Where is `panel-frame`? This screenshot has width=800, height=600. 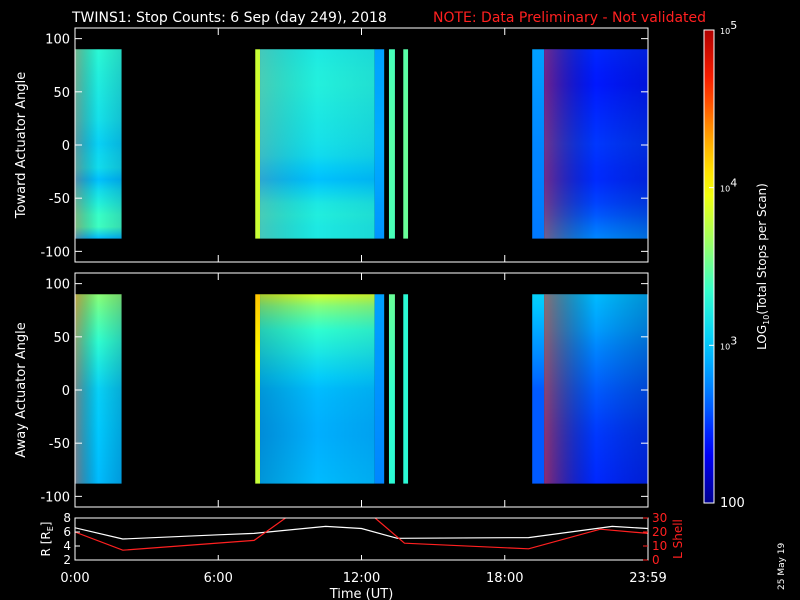
panel-frame is located at coordinates (361, 539).